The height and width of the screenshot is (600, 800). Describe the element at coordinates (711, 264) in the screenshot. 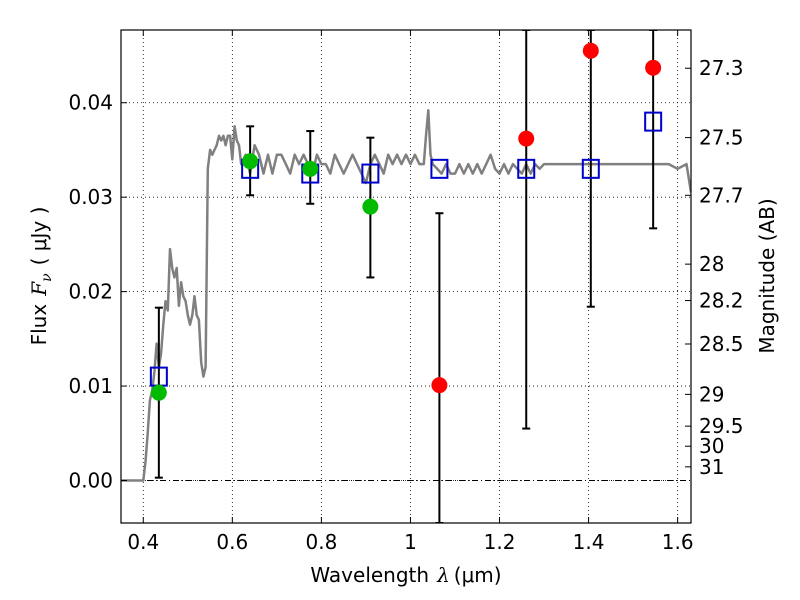

I see `mag-tick-label: 28` at that location.